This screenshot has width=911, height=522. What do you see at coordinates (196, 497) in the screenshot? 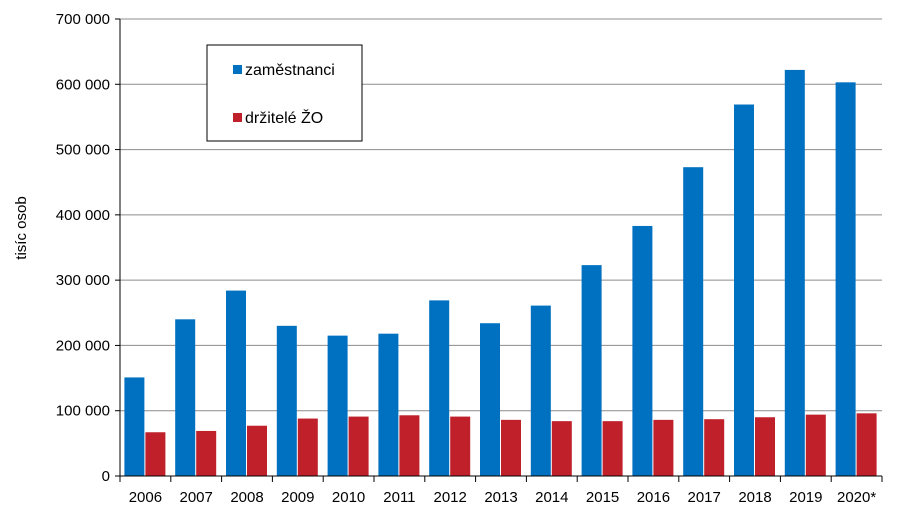
I see `x-tick-label: 2007` at bounding box center [196, 497].